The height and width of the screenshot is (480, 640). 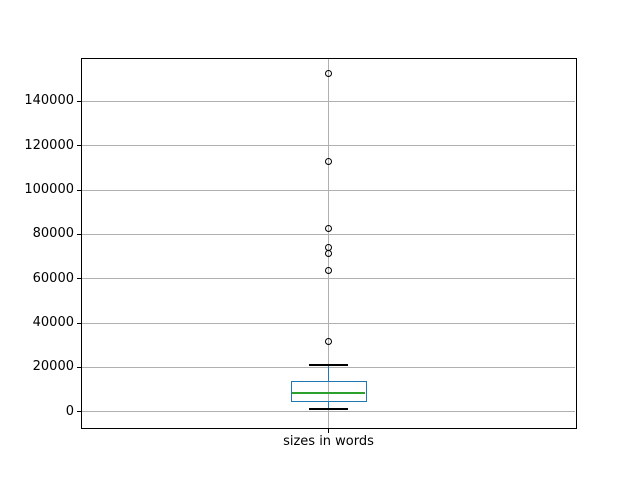 I want to click on y-tick-label: 0, so click(x=69, y=411).